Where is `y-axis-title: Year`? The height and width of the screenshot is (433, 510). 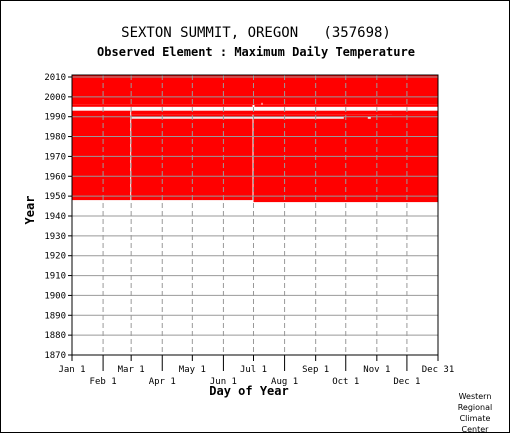
y-axis-title: Year is located at coordinates (30, 210).